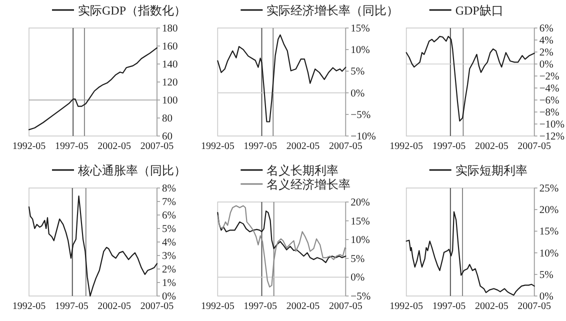 The height and width of the screenshot is (321, 566). Describe the element at coordinates (549, 77) in the screenshot. I see `y-tick-label: −2%` at that location.